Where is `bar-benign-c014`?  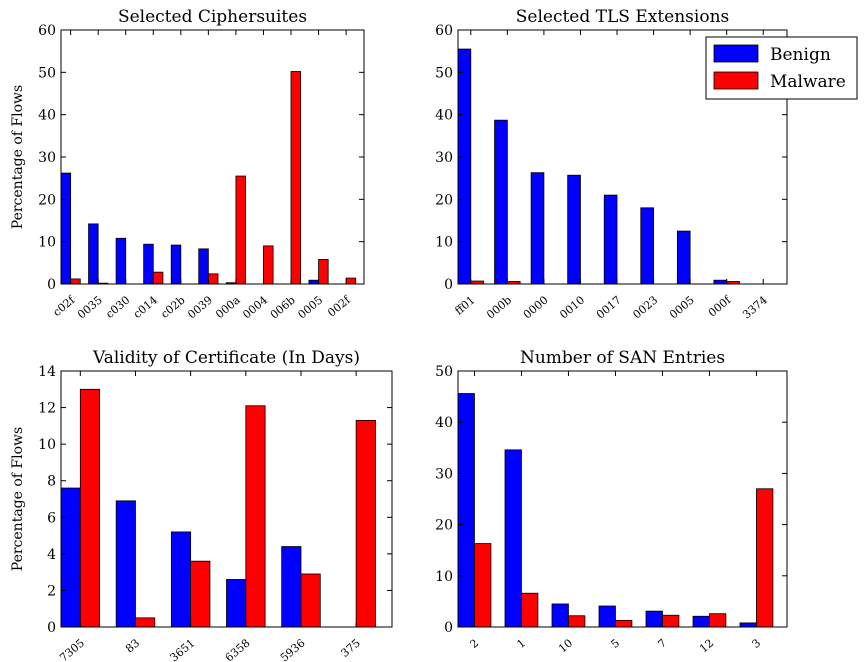
bar-benign-c014 is located at coordinates (148, 264).